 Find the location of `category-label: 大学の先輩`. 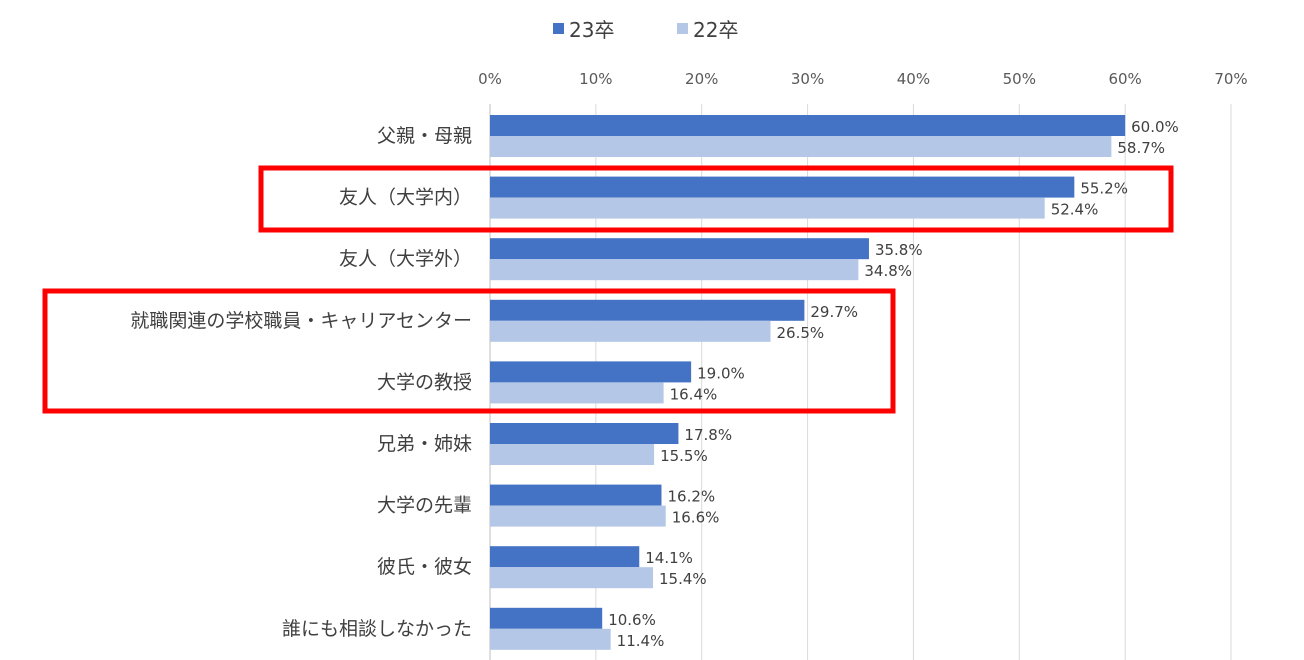

category-label: 大学の先輩 is located at coordinates (424, 506).